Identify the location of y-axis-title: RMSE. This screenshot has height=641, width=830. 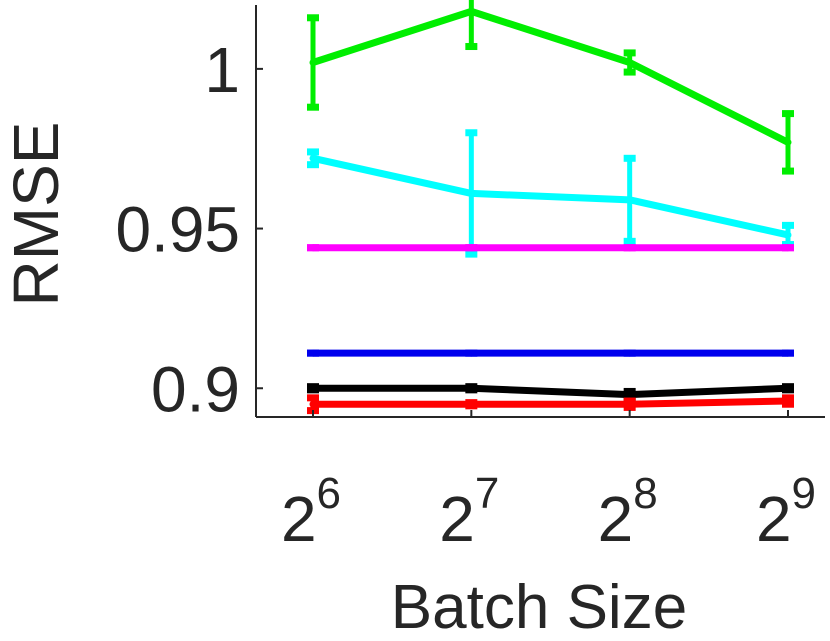
(36, 214).